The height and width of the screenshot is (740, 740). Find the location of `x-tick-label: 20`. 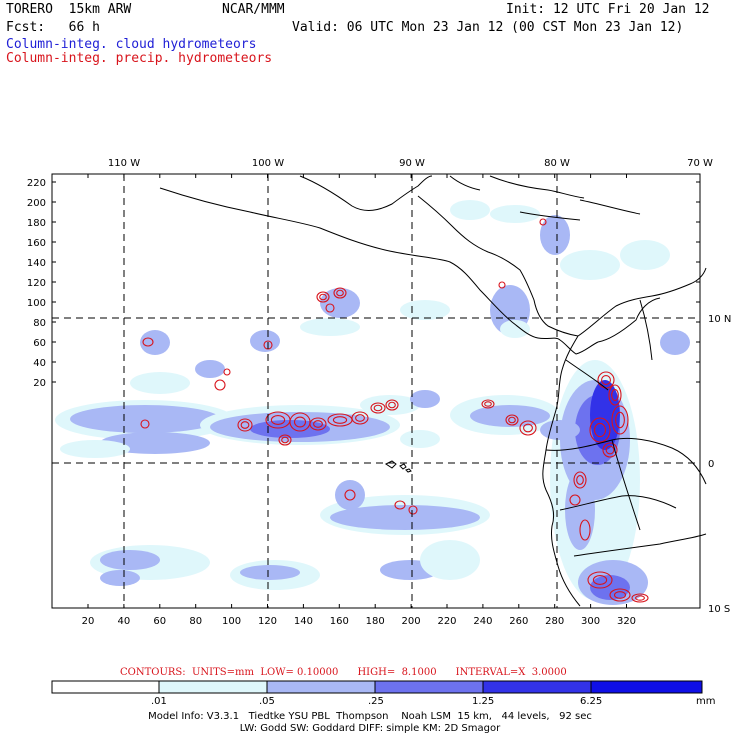

x-tick-label: 20 is located at coordinates (88, 621).